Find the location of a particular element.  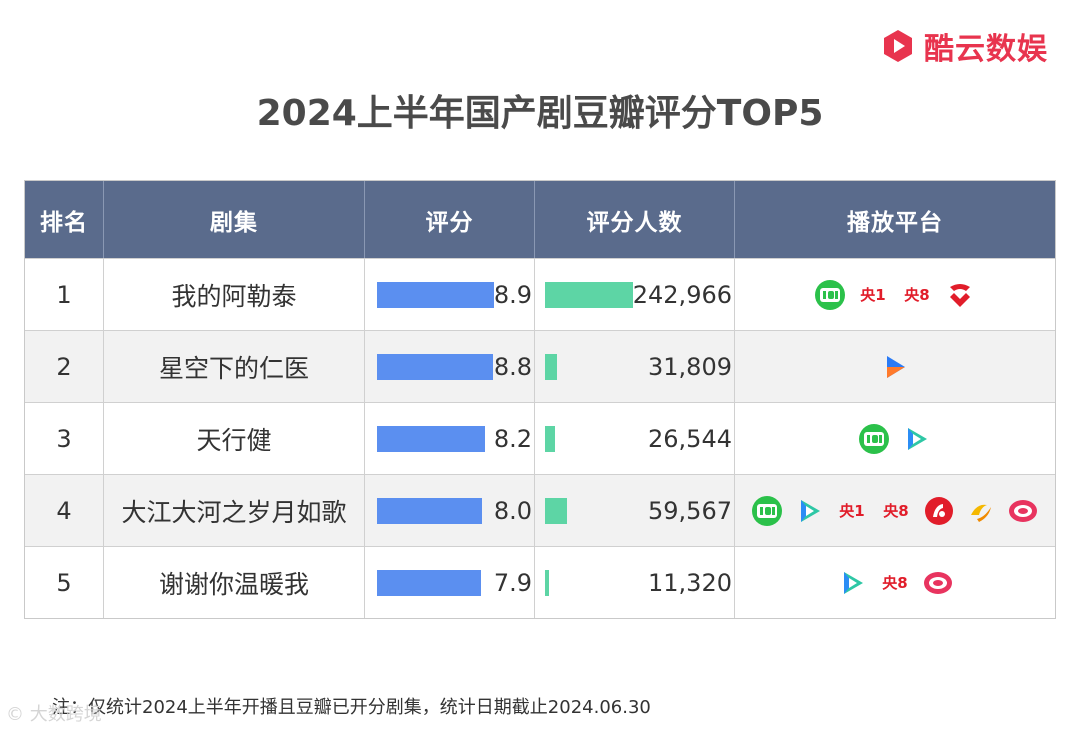

score-label: 8.2 is located at coordinates (512, 438).